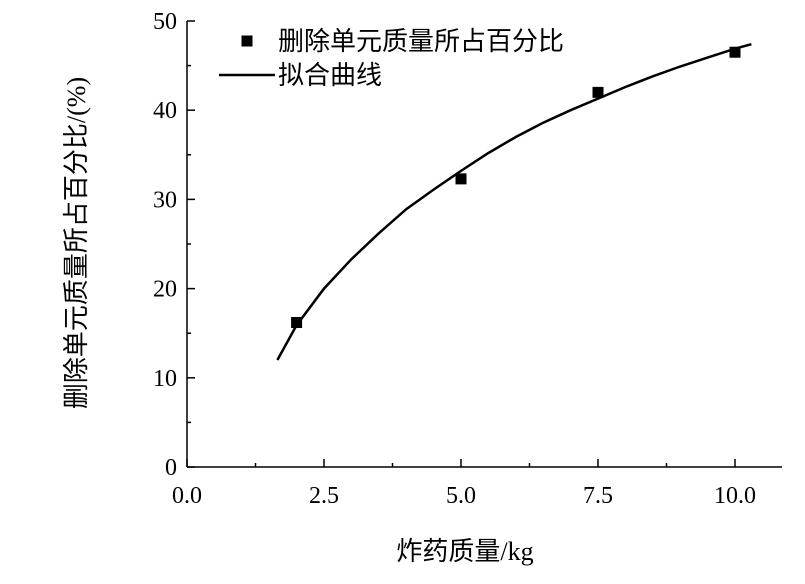 This screenshot has width=805, height=584. Describe the element at coordinates (165, 290) in the screenshot. I see `y-tick-label: 20` at that location.